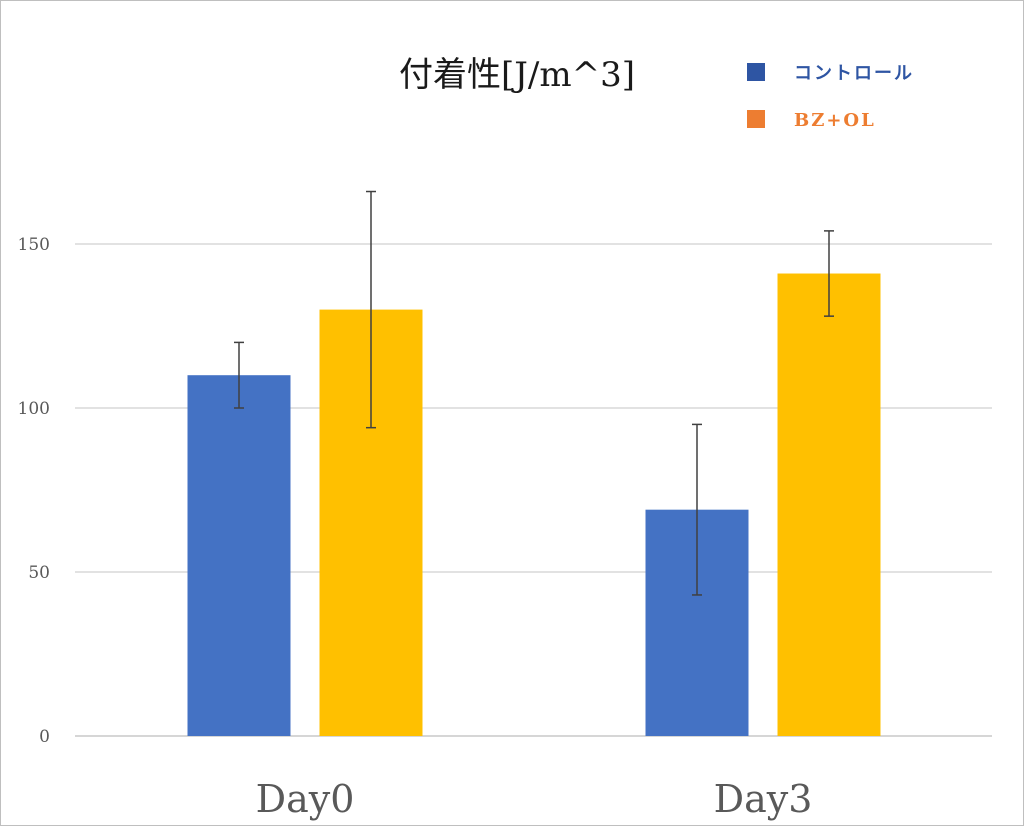  I want to click on legend: コントロール BZ+OL, so click(830, 97).